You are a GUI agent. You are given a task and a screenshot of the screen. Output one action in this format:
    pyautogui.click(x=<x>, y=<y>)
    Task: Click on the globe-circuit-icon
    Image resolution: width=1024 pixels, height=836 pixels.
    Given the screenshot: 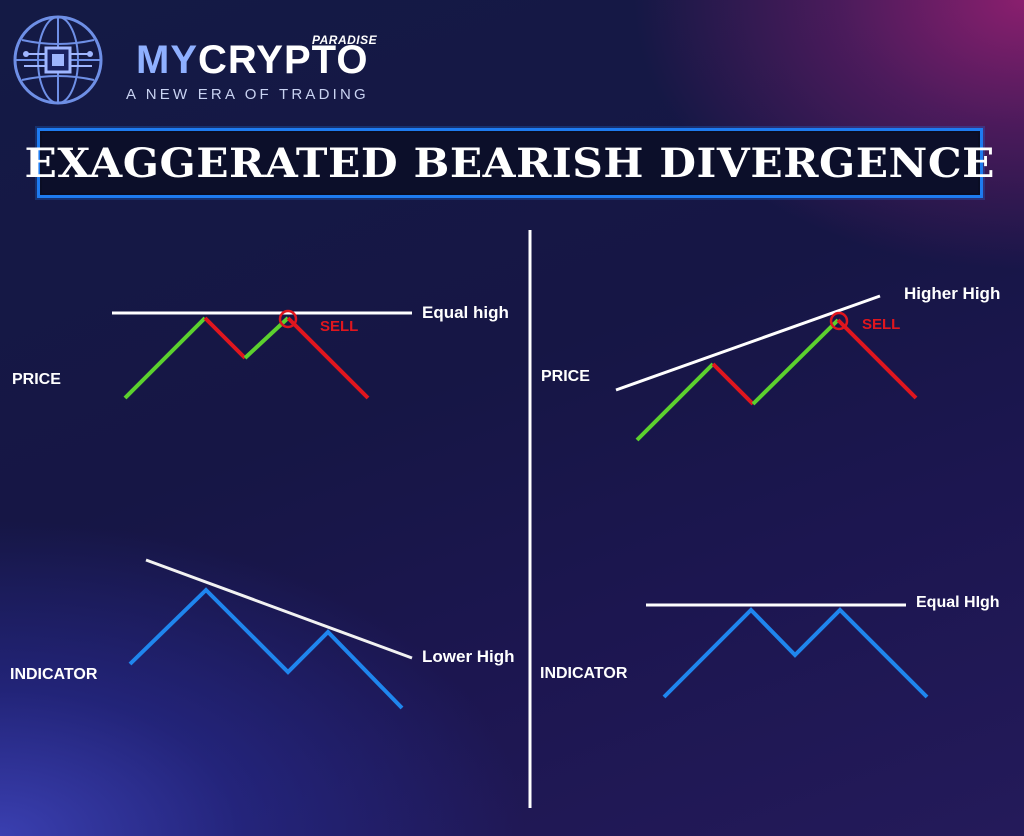 What is the action you would take?
    pyautogui.click(x=58, y=60)
    